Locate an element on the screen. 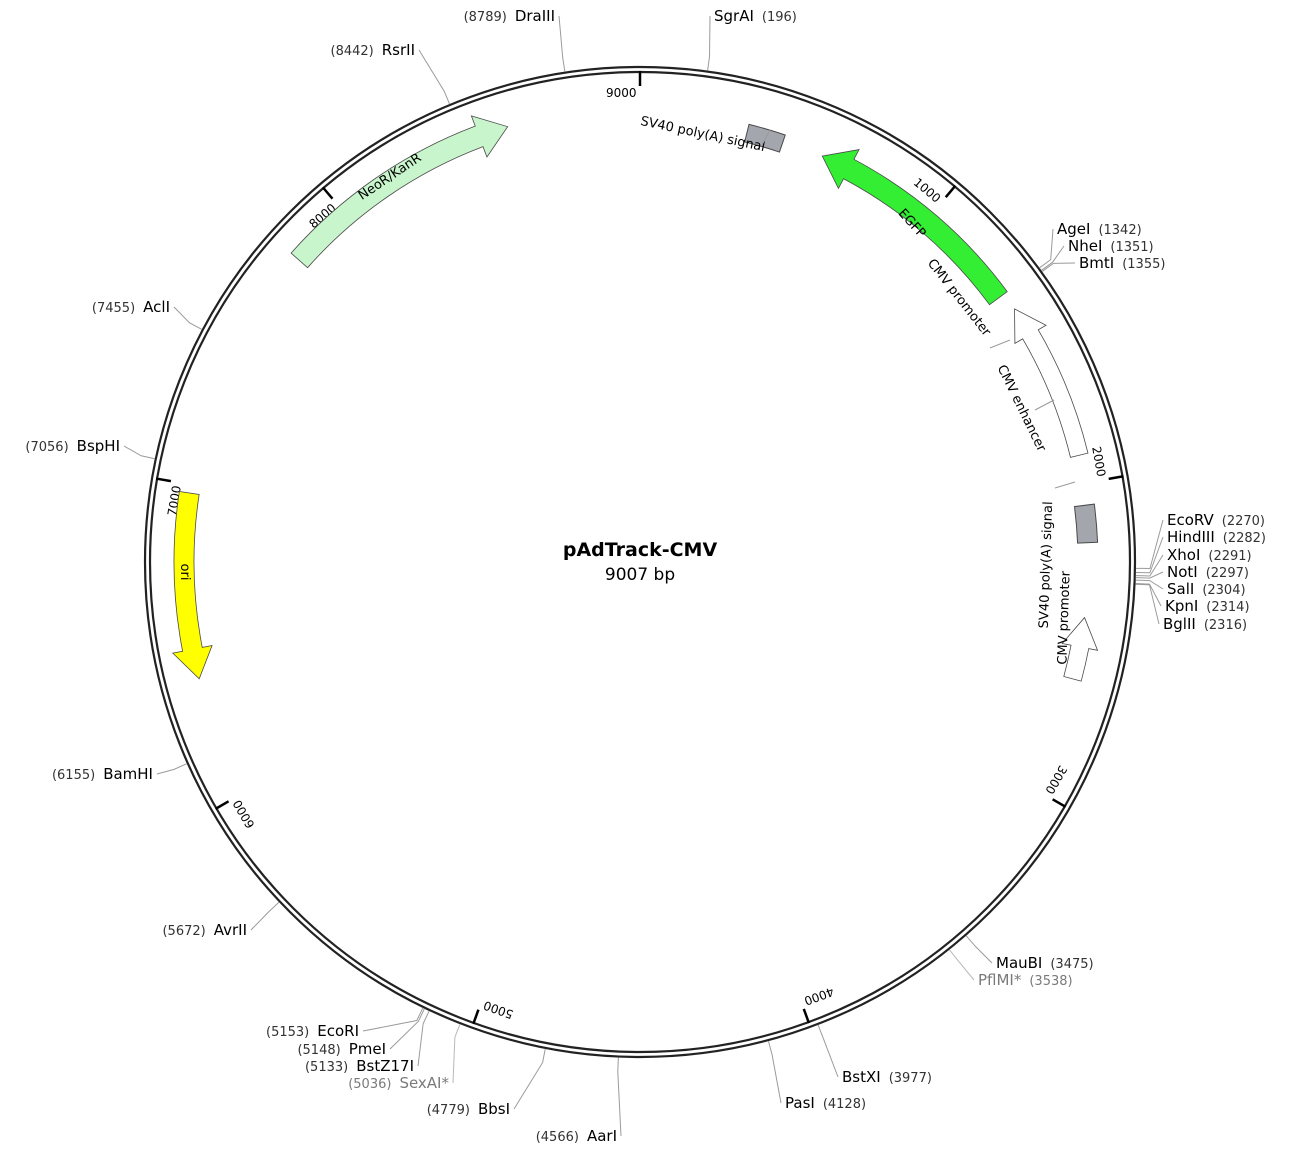 This screenshot has height=1149, width=1301. site-label-sali: SalI (2304) is located at coordinates (1206, 589).